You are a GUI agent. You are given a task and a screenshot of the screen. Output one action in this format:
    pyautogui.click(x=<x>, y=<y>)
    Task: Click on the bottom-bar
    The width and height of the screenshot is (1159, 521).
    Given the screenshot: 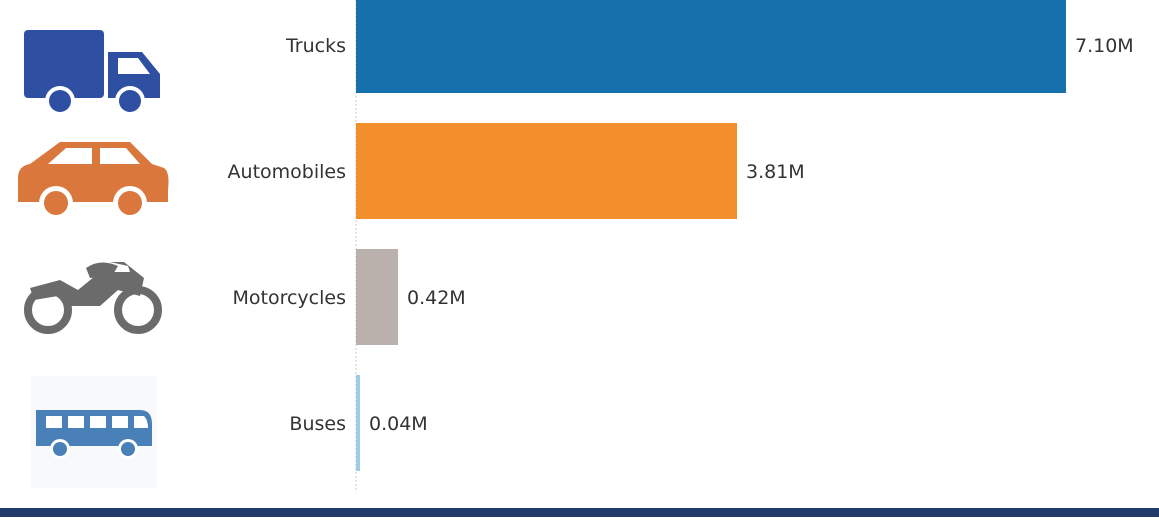 What is the action you would take?
    pyautogui.click(x=579, y=512)
    